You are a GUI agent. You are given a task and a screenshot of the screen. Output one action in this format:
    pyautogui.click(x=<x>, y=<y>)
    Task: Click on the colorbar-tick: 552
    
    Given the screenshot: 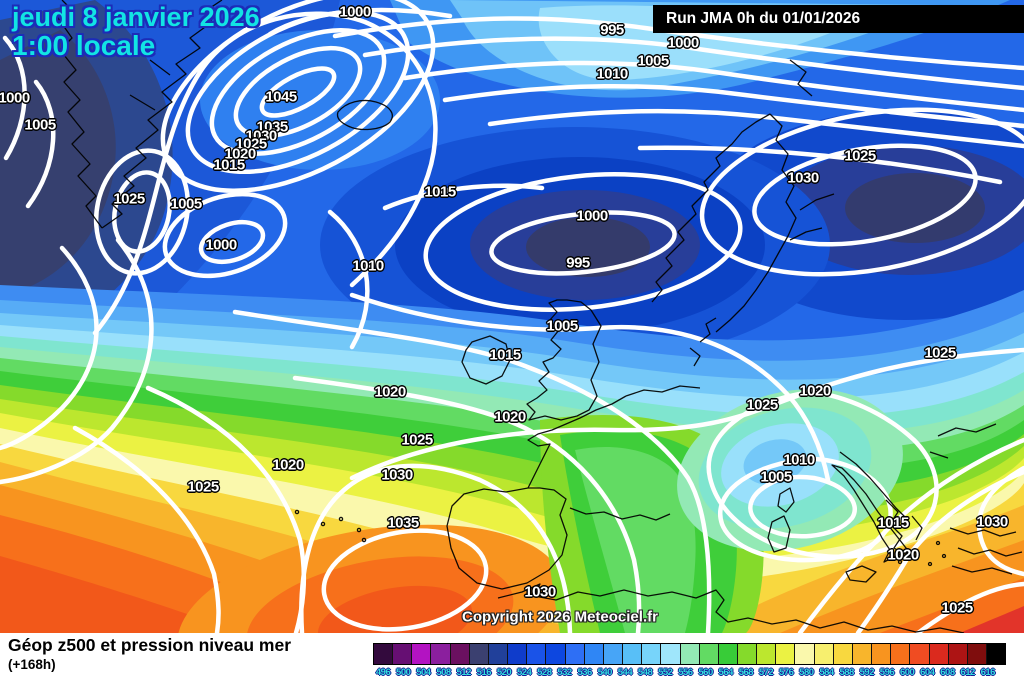 What is the action you would take?
    pyautogui.click(x=665, y=672)
    